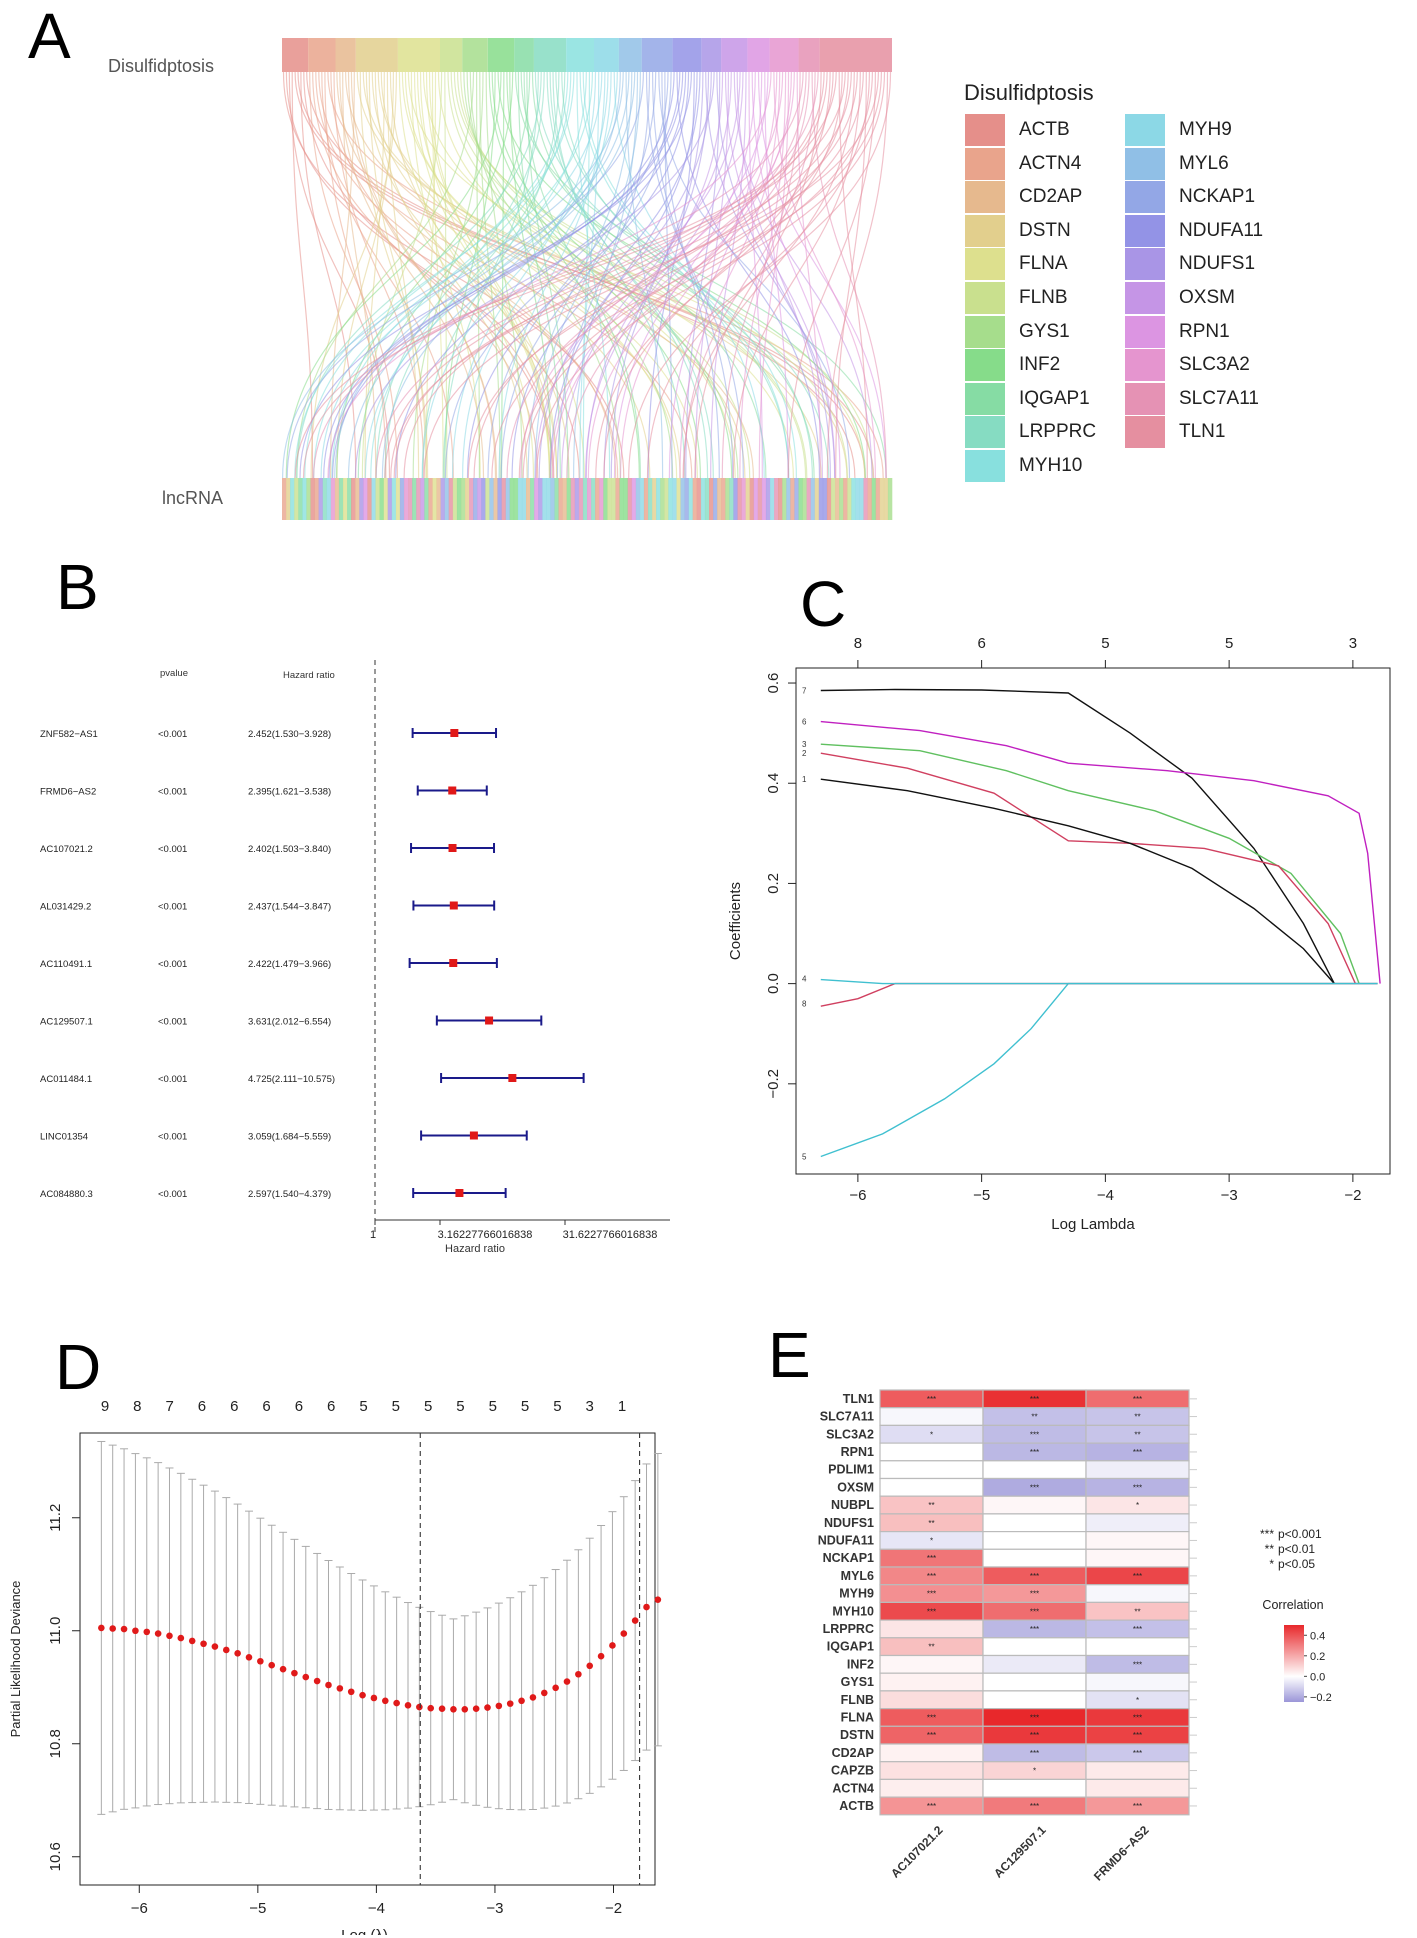 The image size is (1417, 1938). I want to click on sankey-bottom-label: lncRNA, so click(192, 498).